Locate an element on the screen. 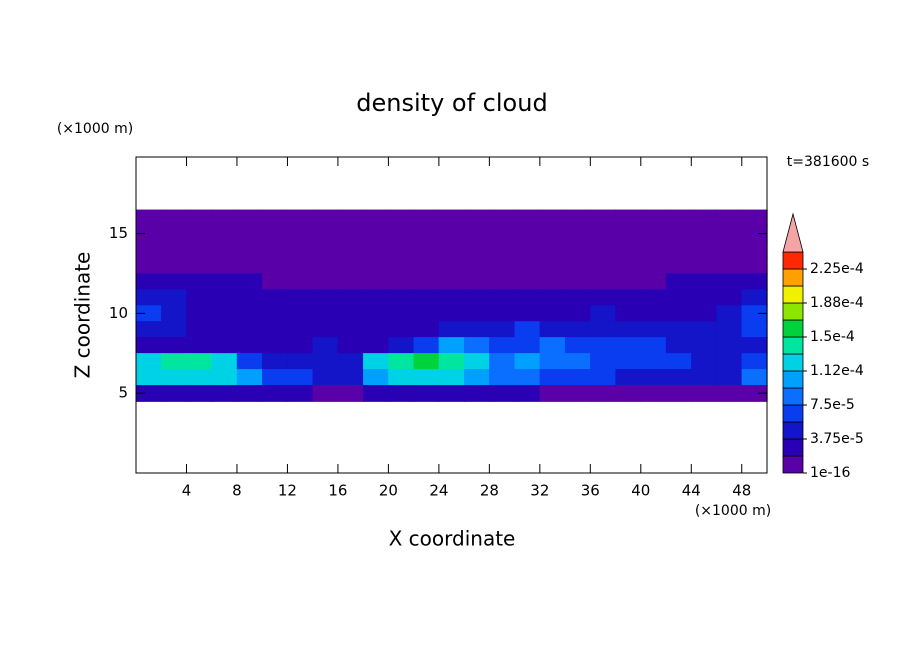 The image size is (904, 658). x-tick-label: 44 is located at coordinates (691, 491).